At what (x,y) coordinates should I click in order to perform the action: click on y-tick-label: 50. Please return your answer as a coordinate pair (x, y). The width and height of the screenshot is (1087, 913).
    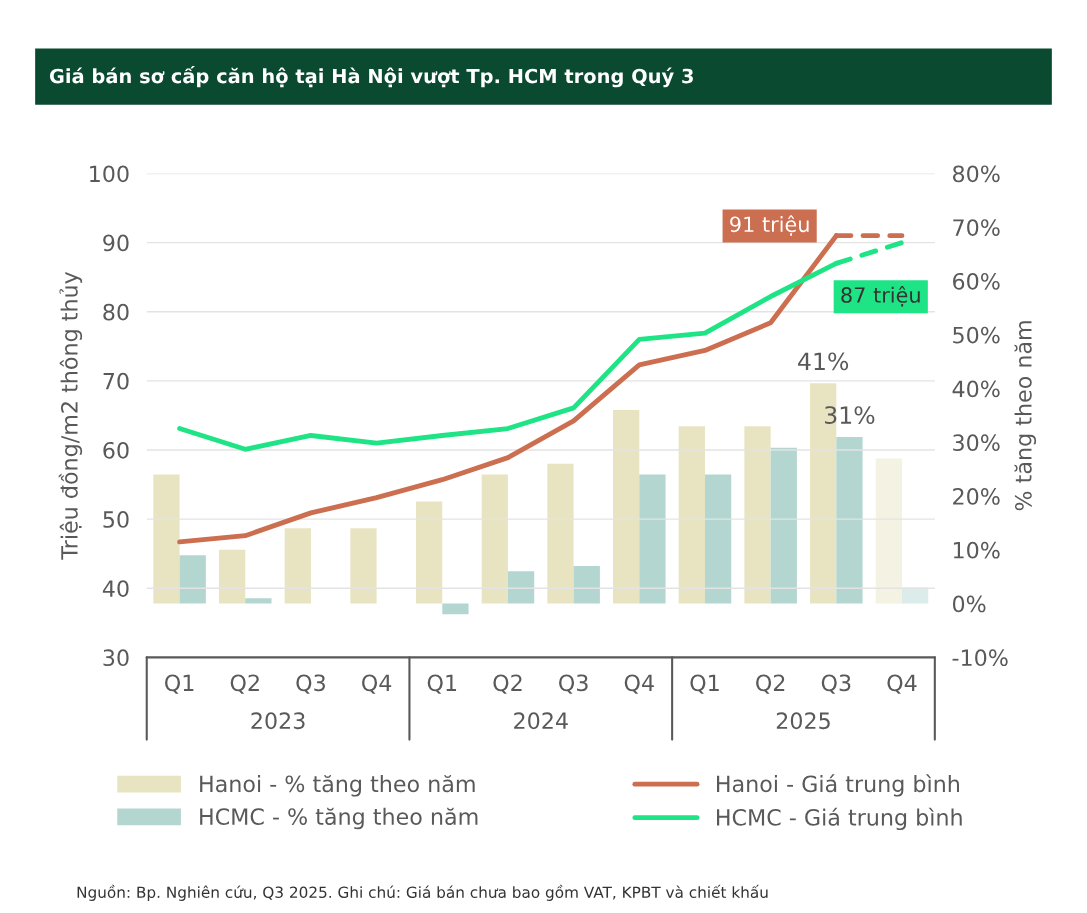
    Looking at the image, I should click on (116, 519).